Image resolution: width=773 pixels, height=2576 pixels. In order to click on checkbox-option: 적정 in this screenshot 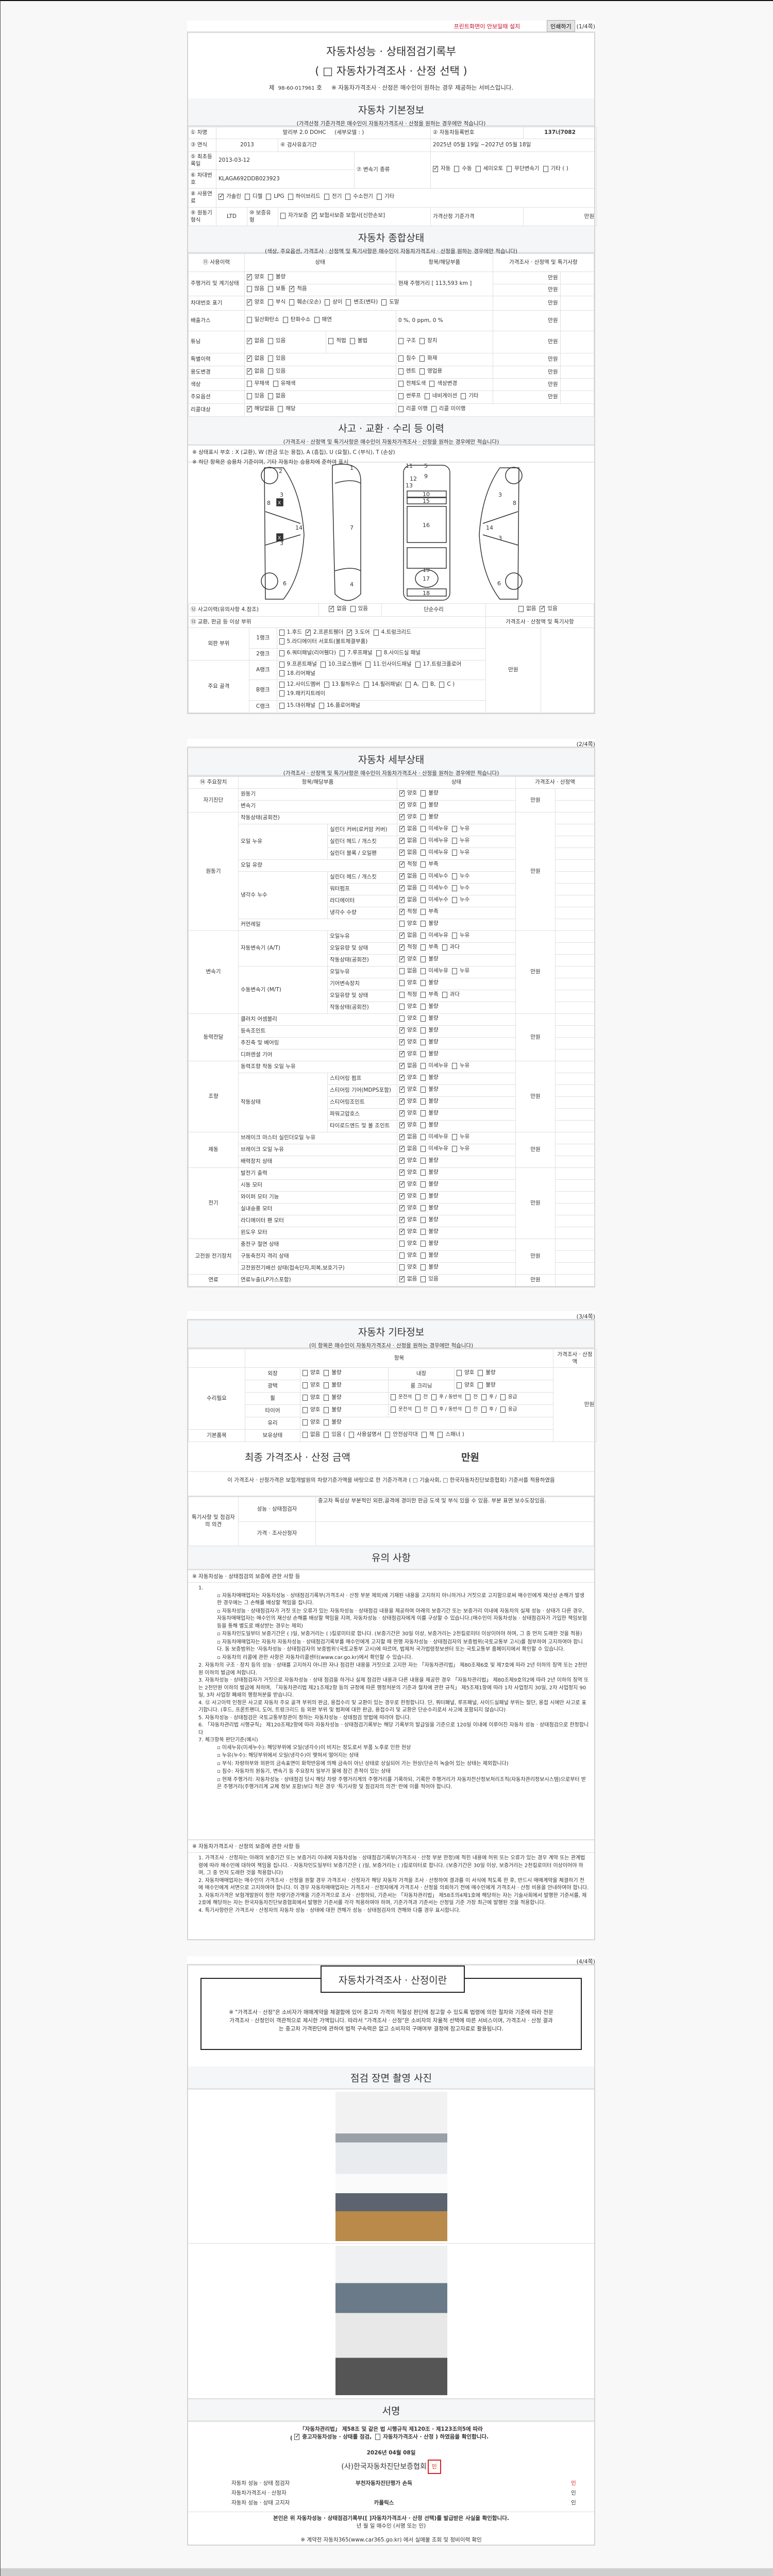, I will do `click(408, 947)`.